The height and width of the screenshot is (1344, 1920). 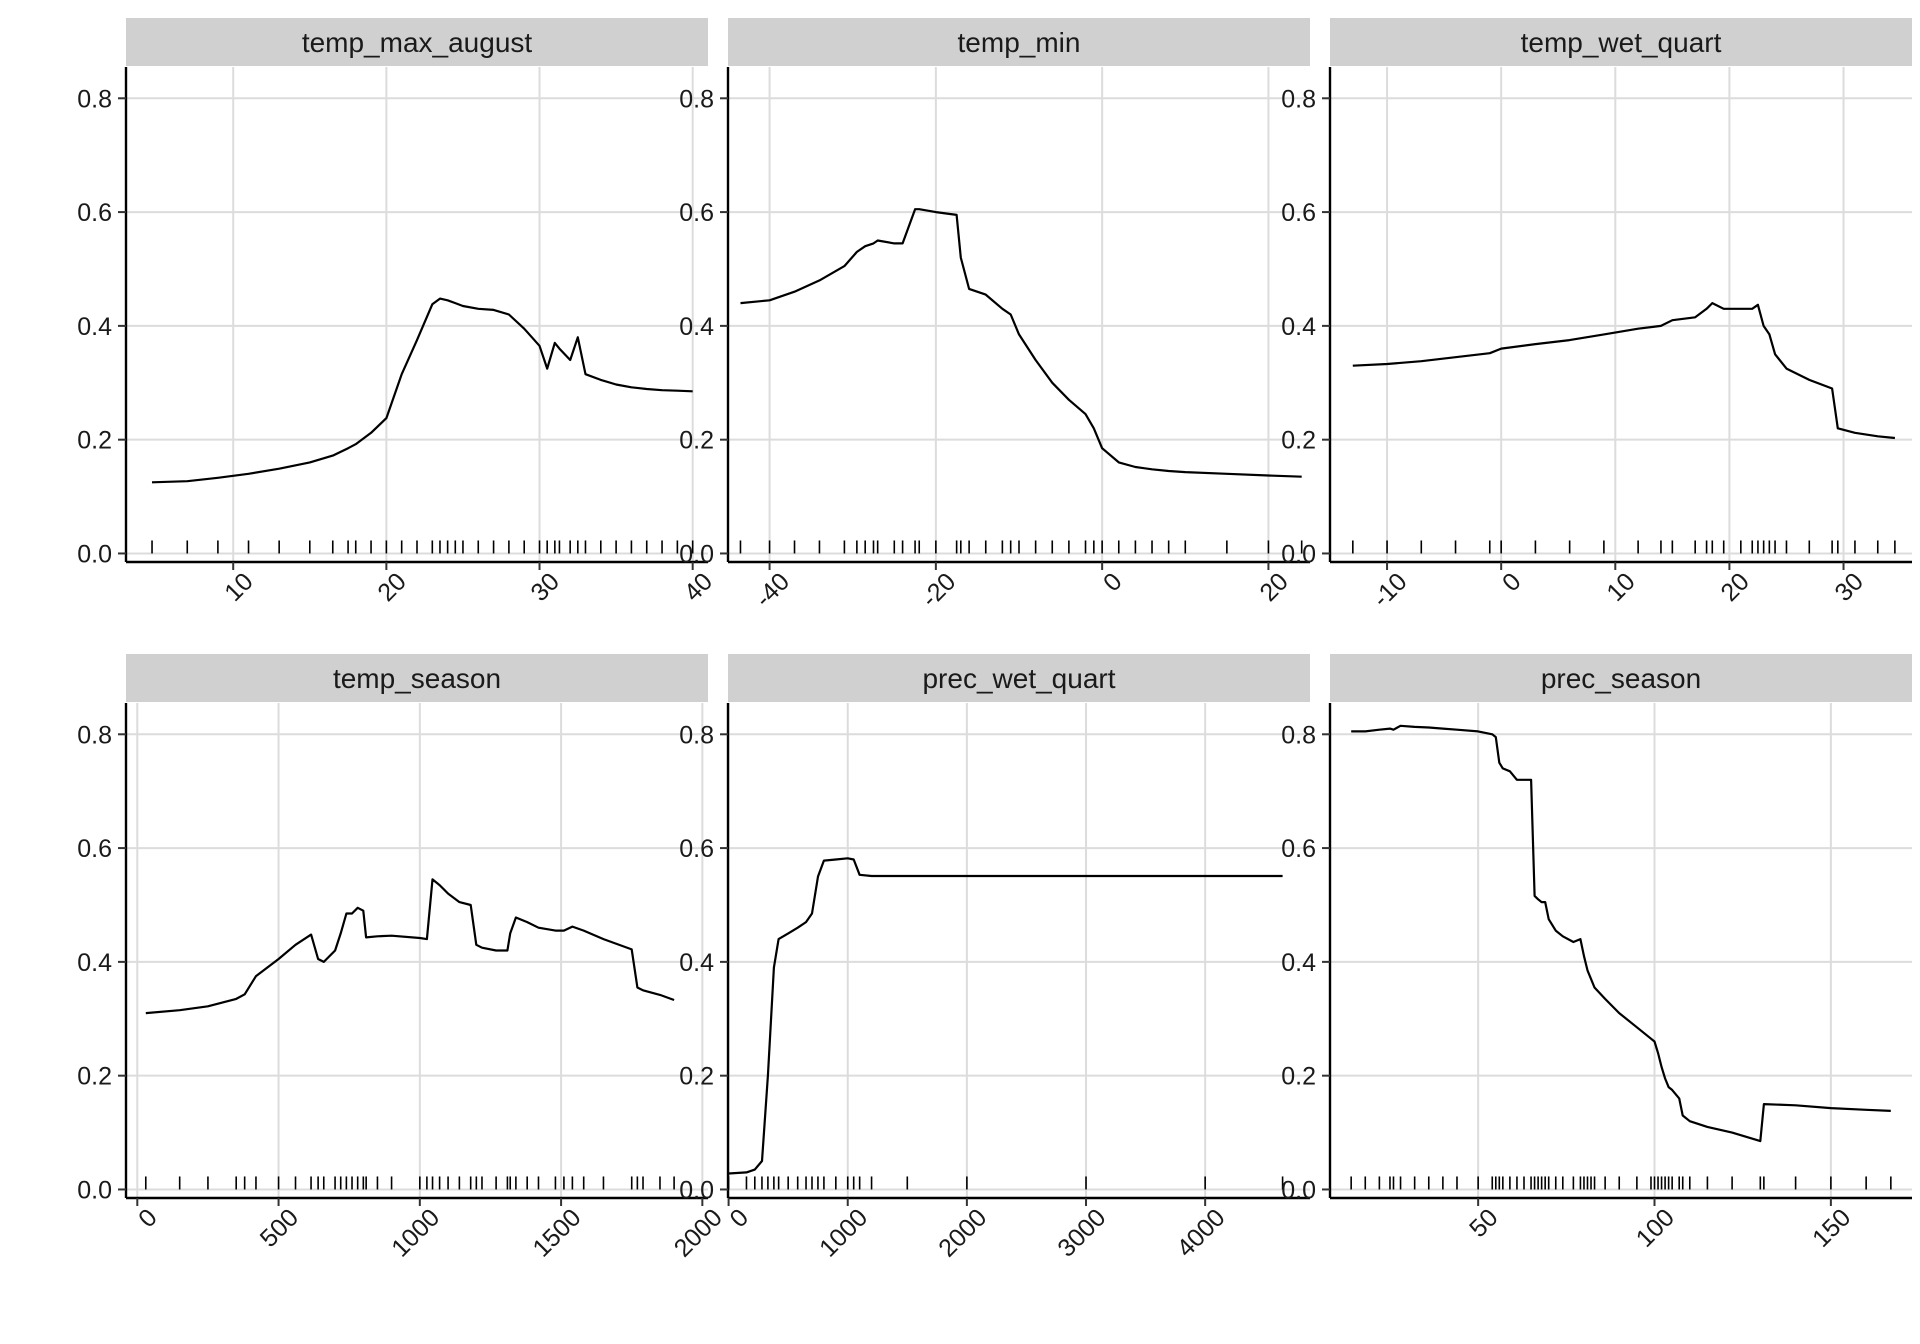 What do you see at coordinates (556, 1233) in the screenshot?
I see `x-tick-label: 1500` at bounding box center [556, 1233].